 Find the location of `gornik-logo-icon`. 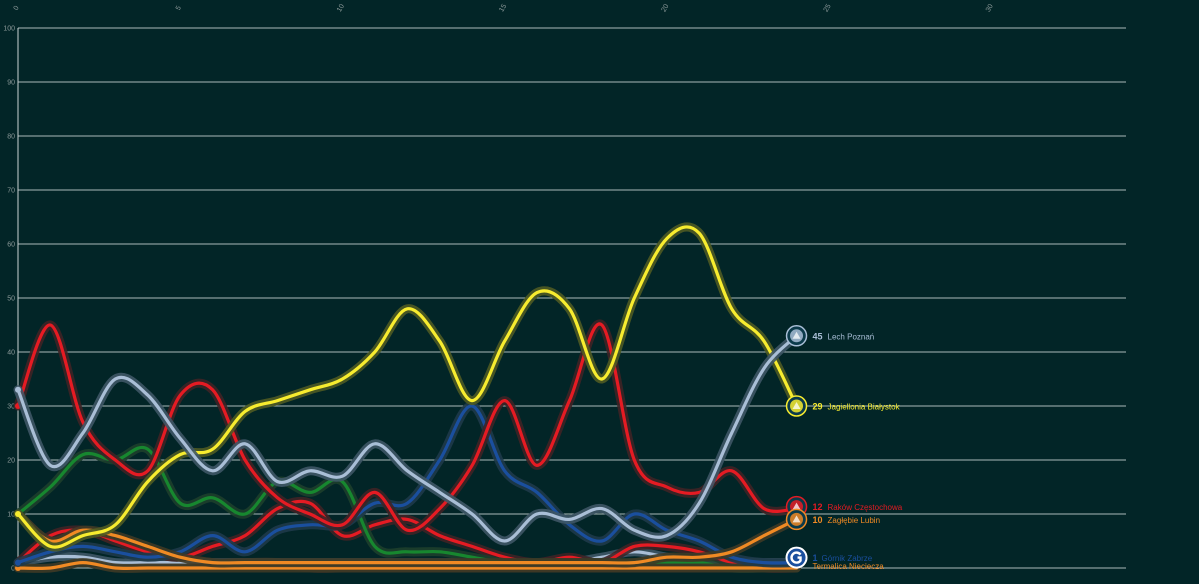

gornik-logo-icon is located at coordinates (796, 557).